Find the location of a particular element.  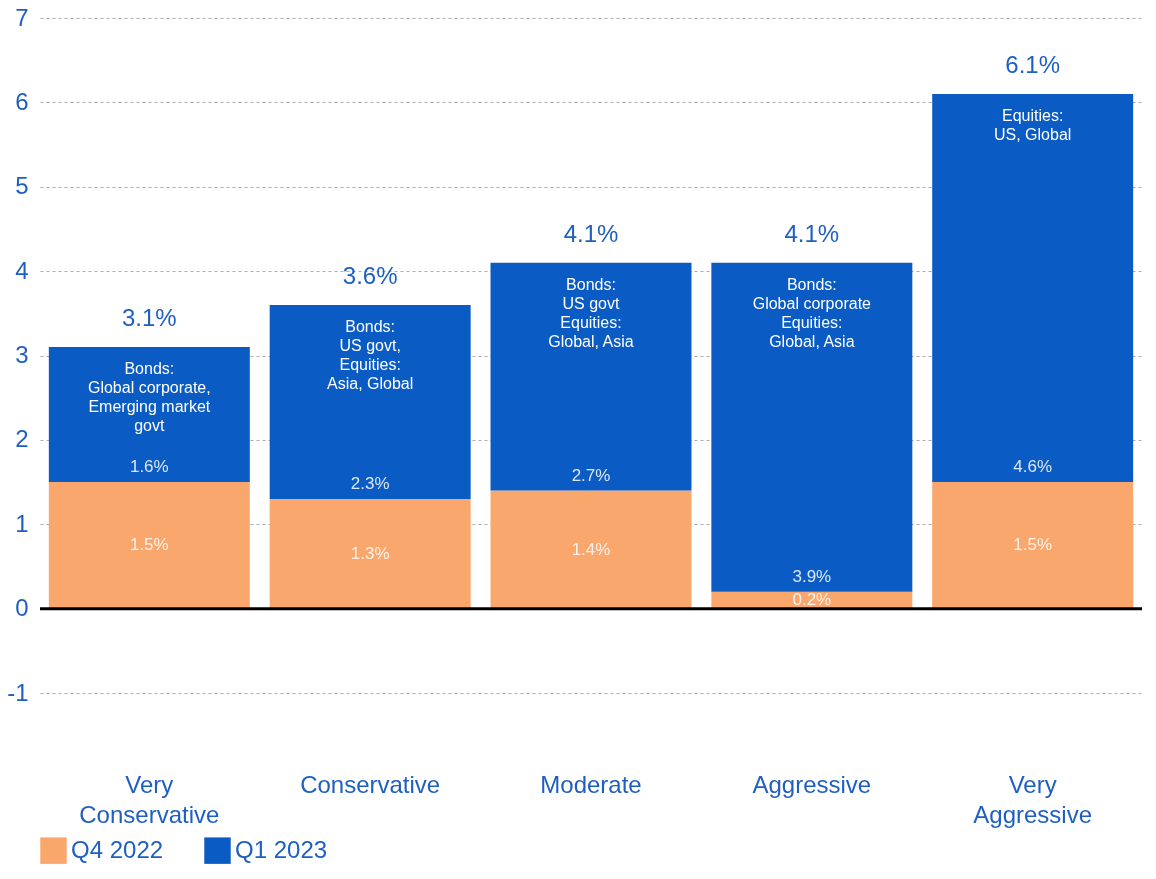

data-label: 2.7% is located at coordinates (591, 475).